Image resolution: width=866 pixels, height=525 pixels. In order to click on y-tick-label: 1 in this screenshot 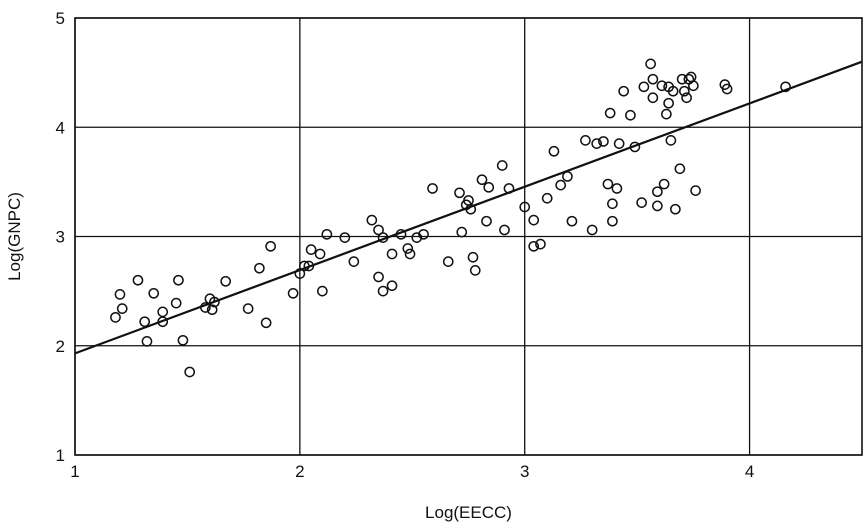, I will do `click(60, 455)`.